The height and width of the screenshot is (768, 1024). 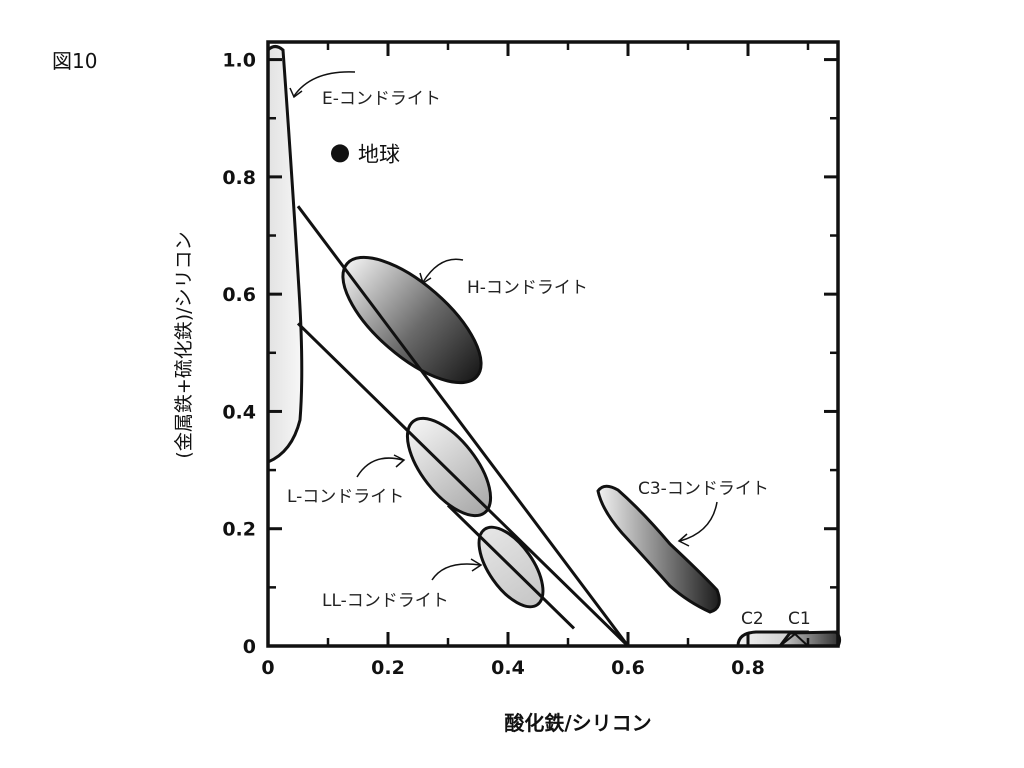 I want to click on y-tick-label-4: 0.8, so click(x=239, y=178).